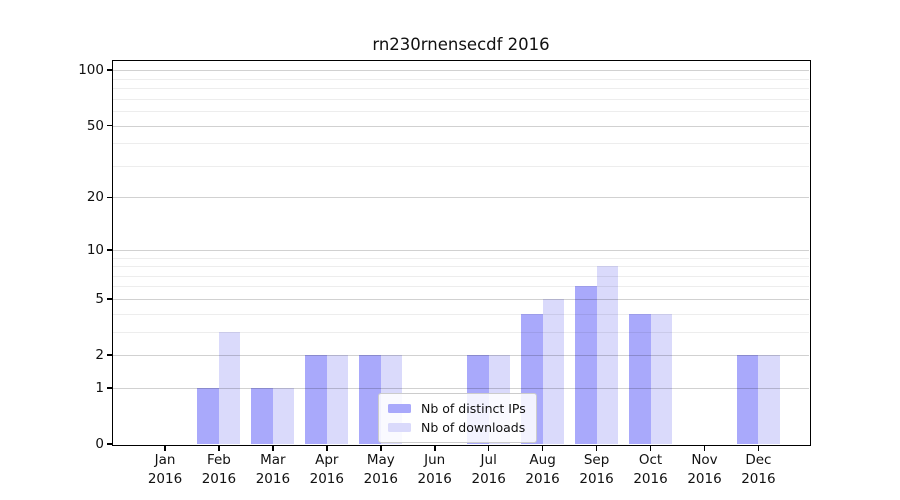 Image resolution: width=900 pixels, height=500 pixels. I want to click on legend-item-downloads: Nb of downloads, so click(457, 427).